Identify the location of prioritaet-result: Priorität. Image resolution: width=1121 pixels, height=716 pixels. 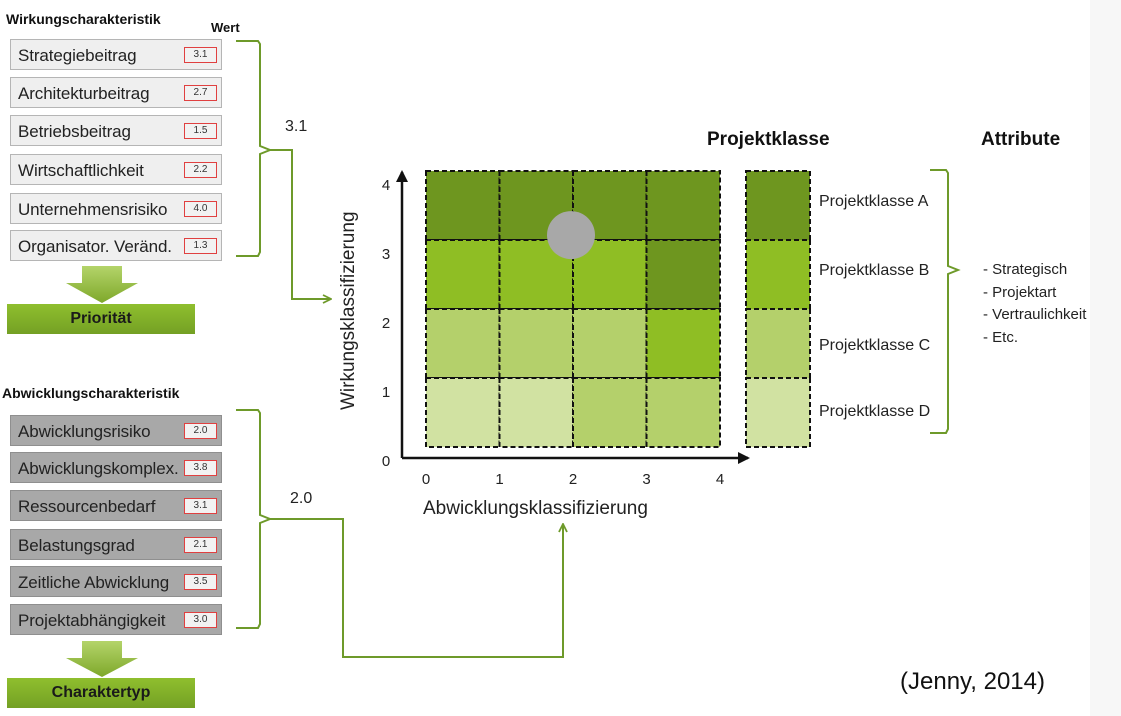
(101, 319).